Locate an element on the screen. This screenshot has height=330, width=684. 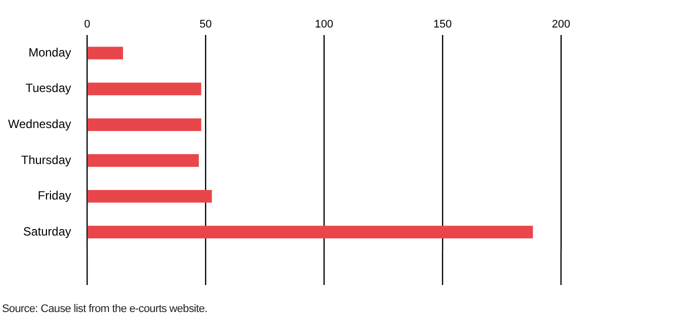
y-tick-label: Wednesday is located at coordinates (40, 124).